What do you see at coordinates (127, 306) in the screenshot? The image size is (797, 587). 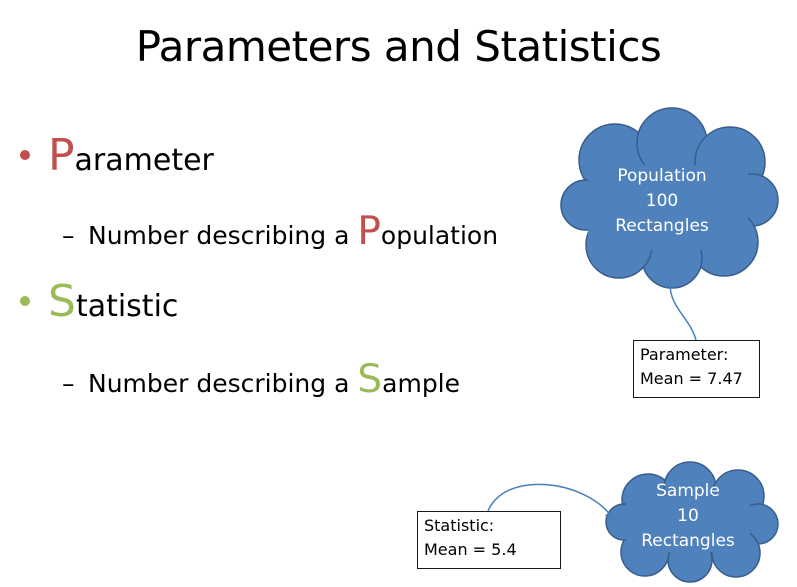 I see `statistic-rest: tatistic` at bounding box center [127, 306].